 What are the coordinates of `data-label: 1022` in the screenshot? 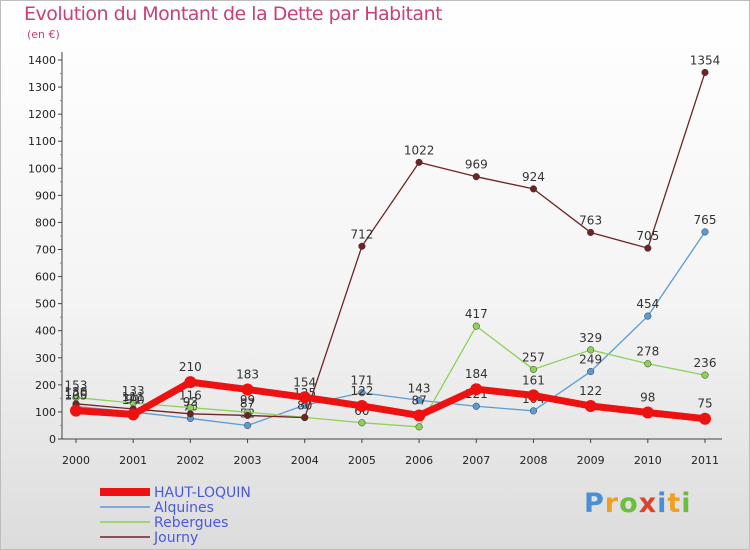 It's located at (419, 150).